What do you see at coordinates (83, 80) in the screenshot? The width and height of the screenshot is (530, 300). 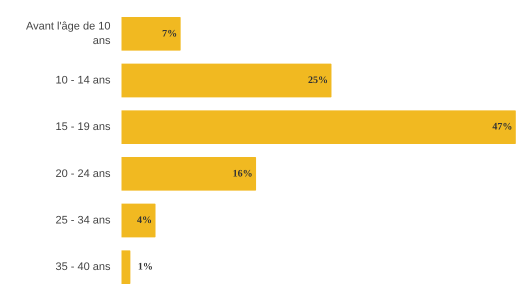 I see `y-tick-label: 10 - 14 ans` at bounding box center [83, 80].